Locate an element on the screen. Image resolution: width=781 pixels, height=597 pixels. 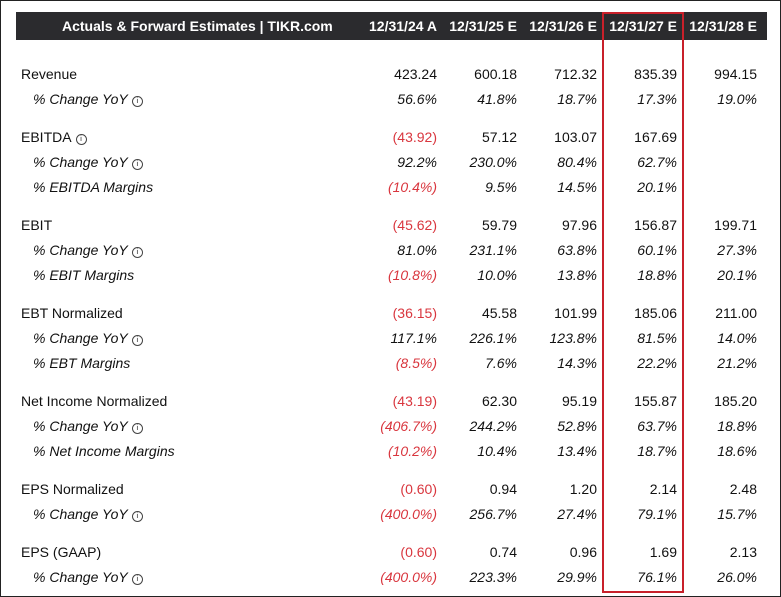
value-cell: 2.48 is located at coordinates (743, 489).